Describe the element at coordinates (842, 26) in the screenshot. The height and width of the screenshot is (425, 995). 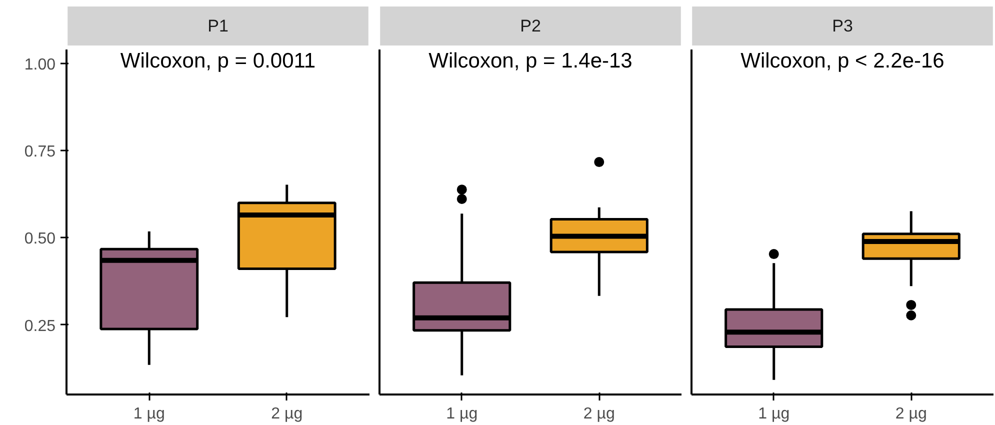
I see `chart-title: P3` at that location.